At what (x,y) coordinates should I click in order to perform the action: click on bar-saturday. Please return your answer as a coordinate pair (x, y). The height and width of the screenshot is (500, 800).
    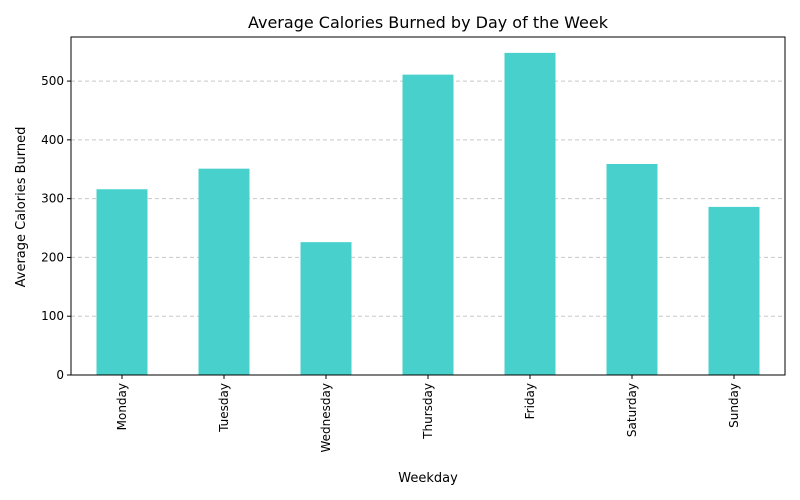
    Looking at the image, I should click on (632, 269).